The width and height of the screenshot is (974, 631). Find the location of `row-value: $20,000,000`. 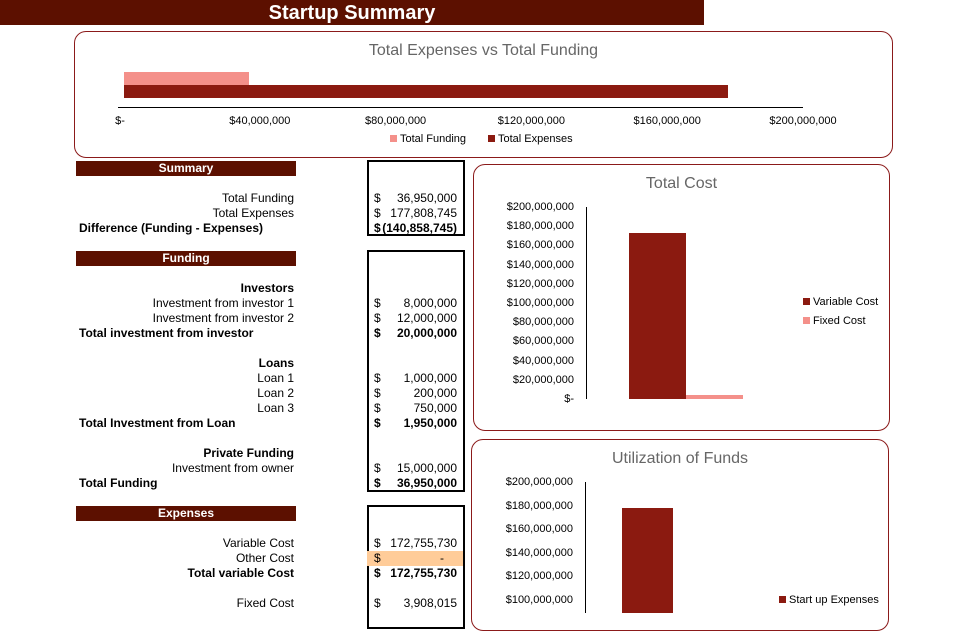

row-value: $20,000,000 is located at coordinates (415, 333).